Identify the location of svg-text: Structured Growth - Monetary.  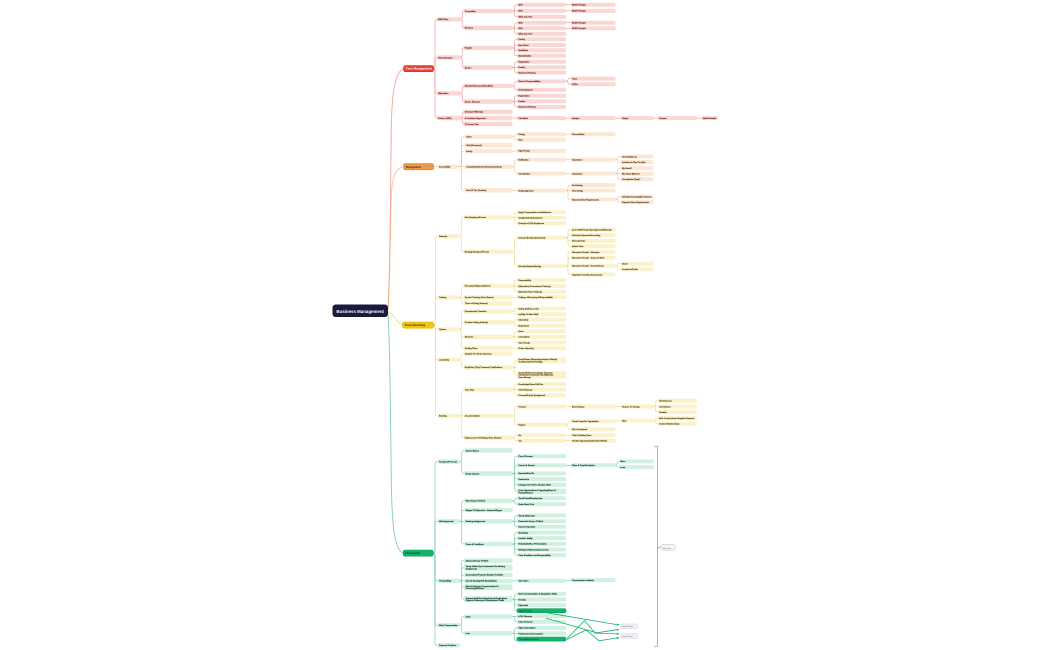
(586, 252).